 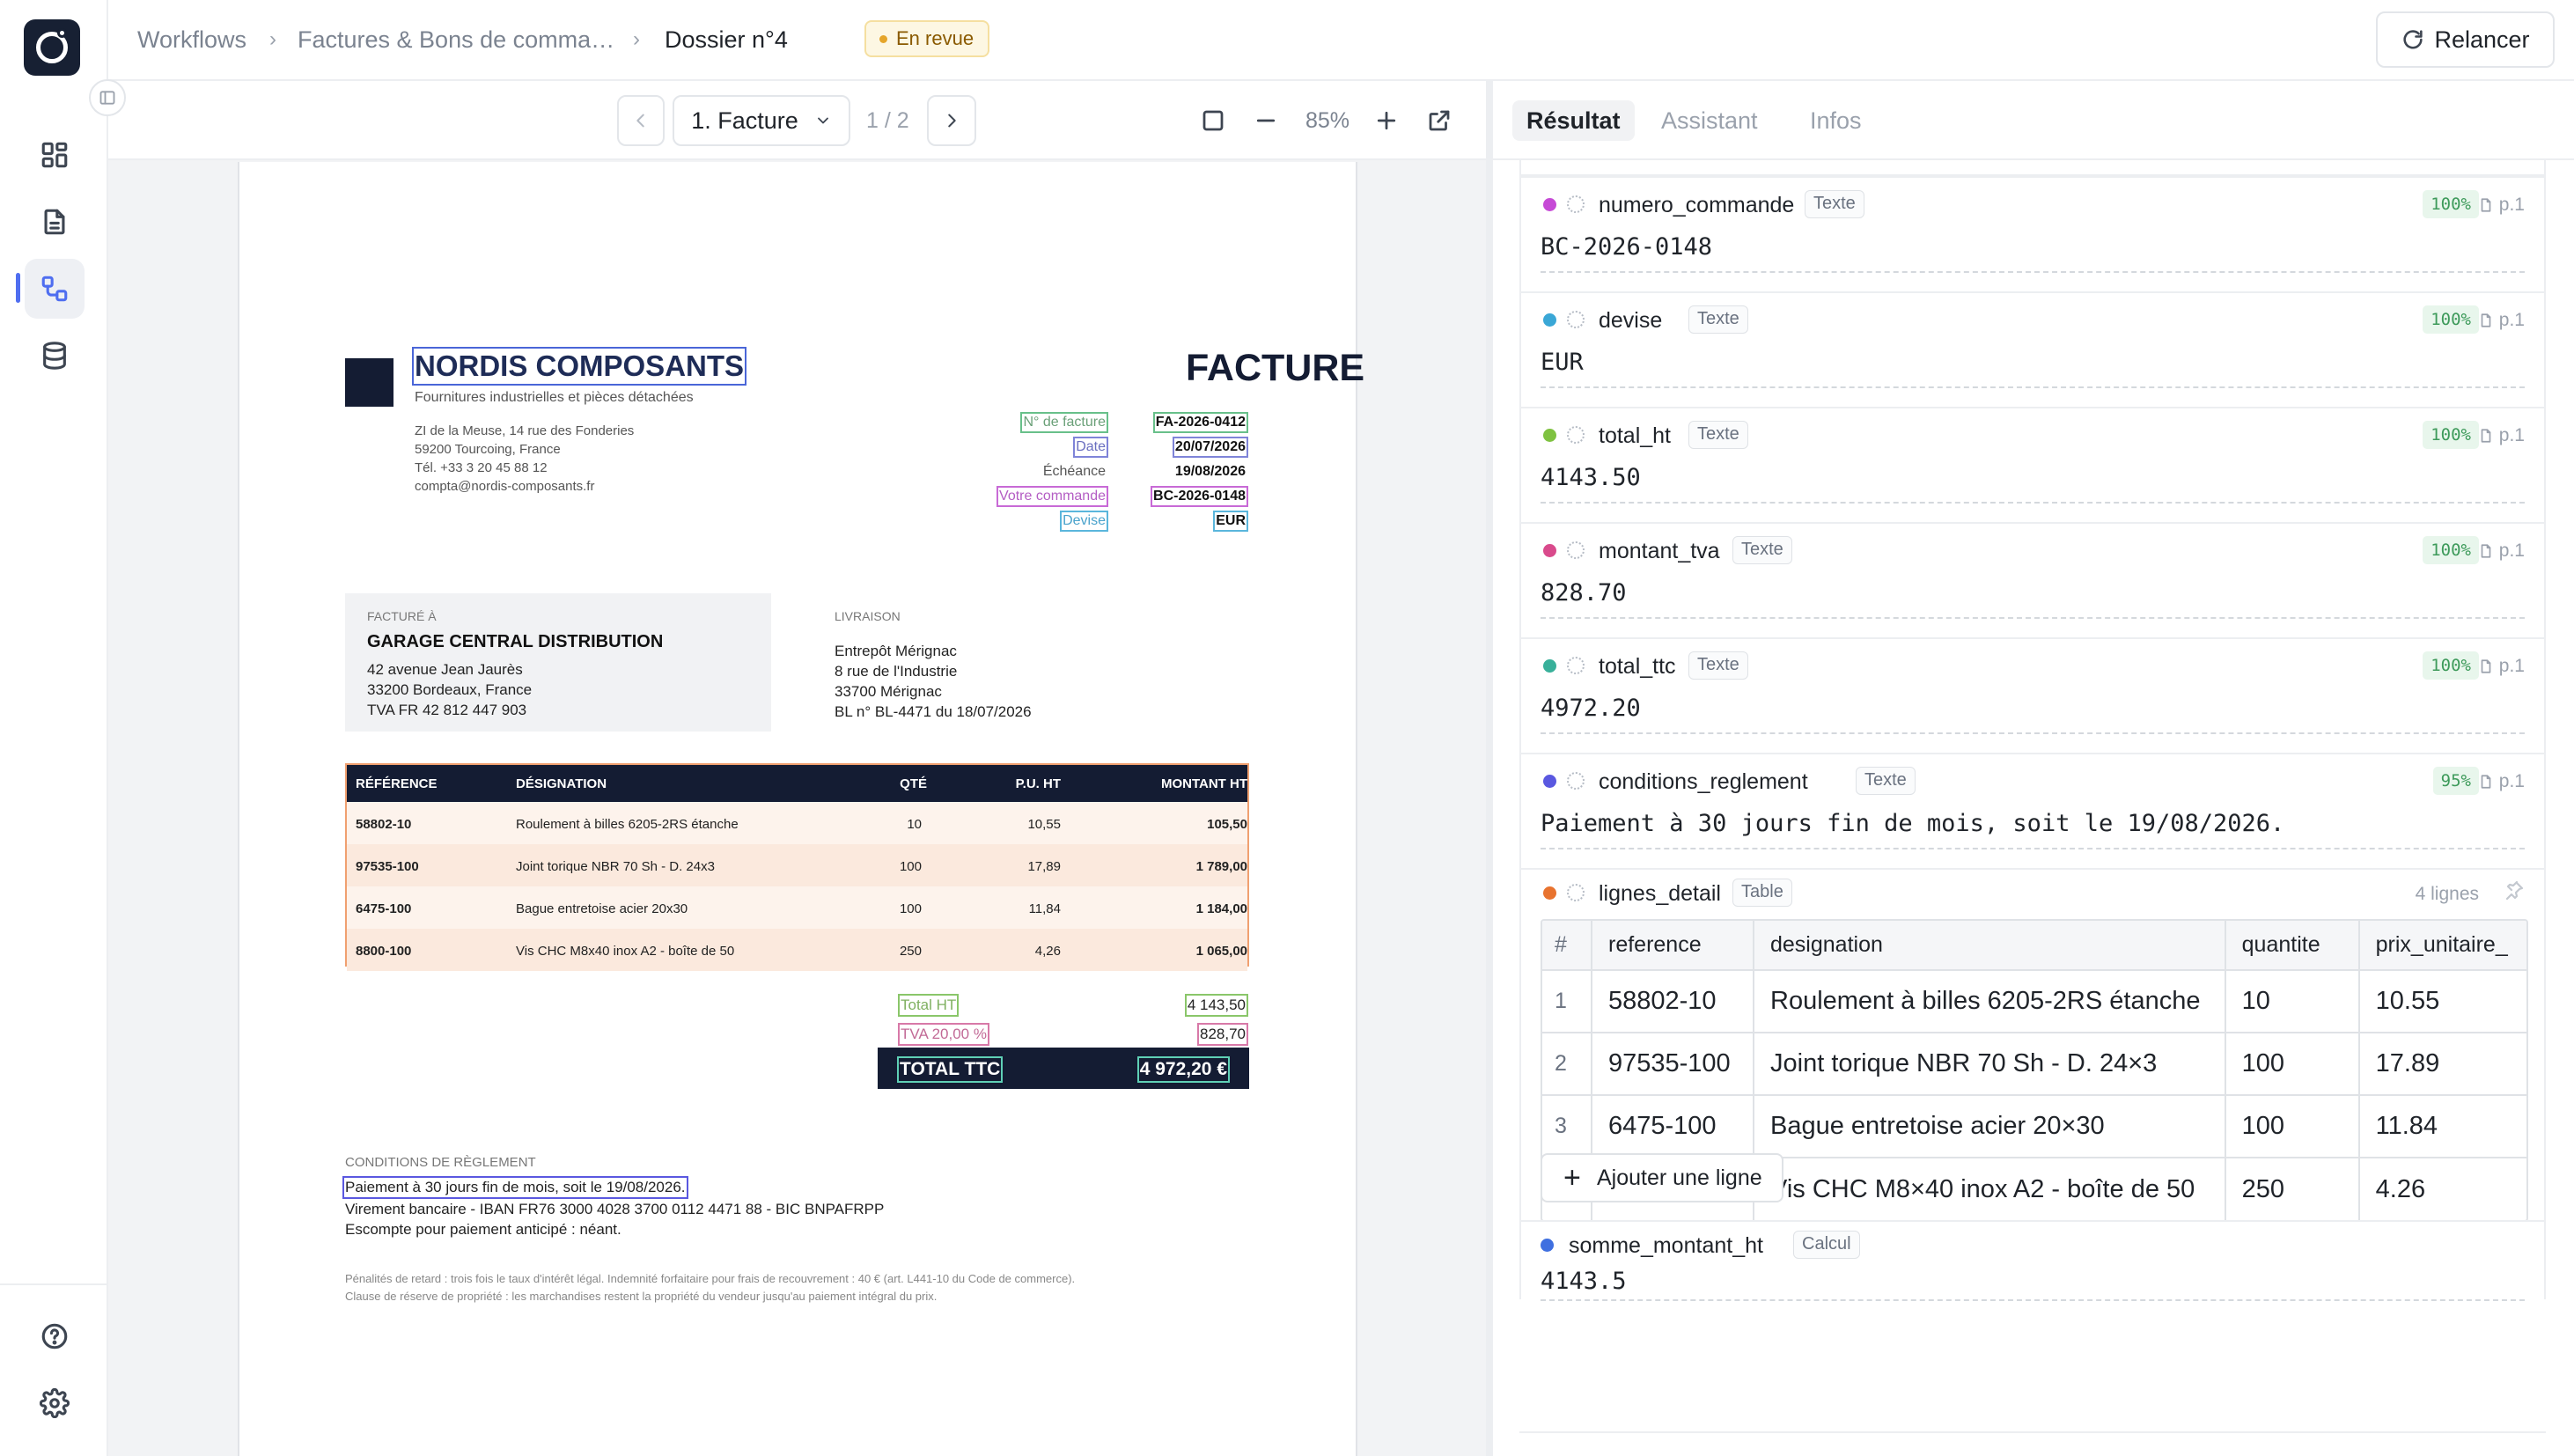 I want to click on prev-page-button, so click(x=641, y=121).